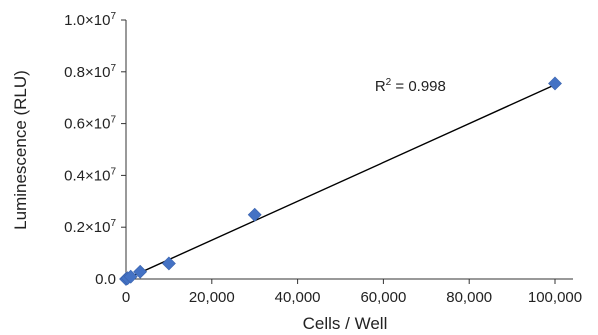  I want to click on x-tick-label: 80,000, so click(469, 297).